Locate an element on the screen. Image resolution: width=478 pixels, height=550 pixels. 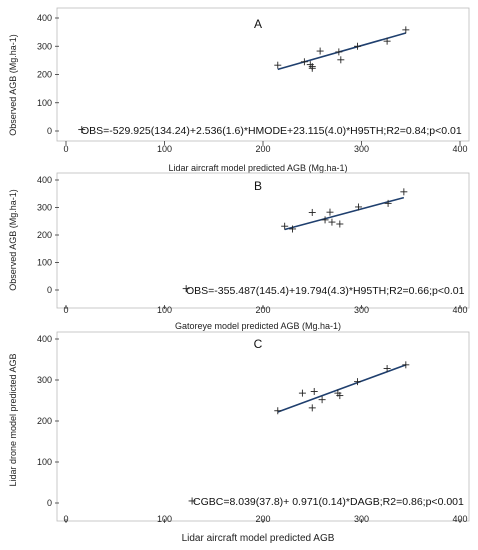
panel-a-x-tick-label: 200 is located at coordinates (262, 149).